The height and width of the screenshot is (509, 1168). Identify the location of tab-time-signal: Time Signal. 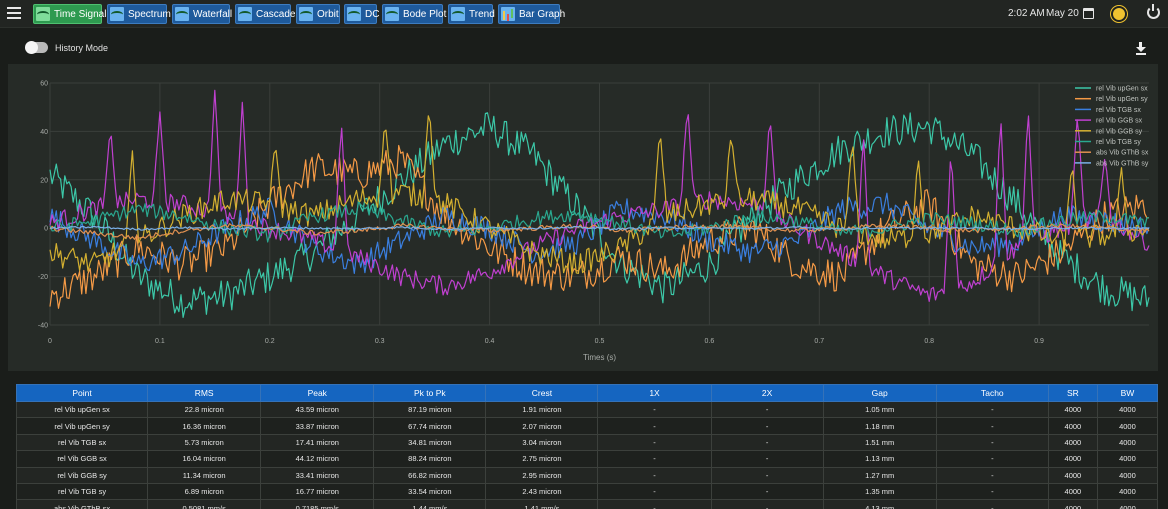
(69, 14).